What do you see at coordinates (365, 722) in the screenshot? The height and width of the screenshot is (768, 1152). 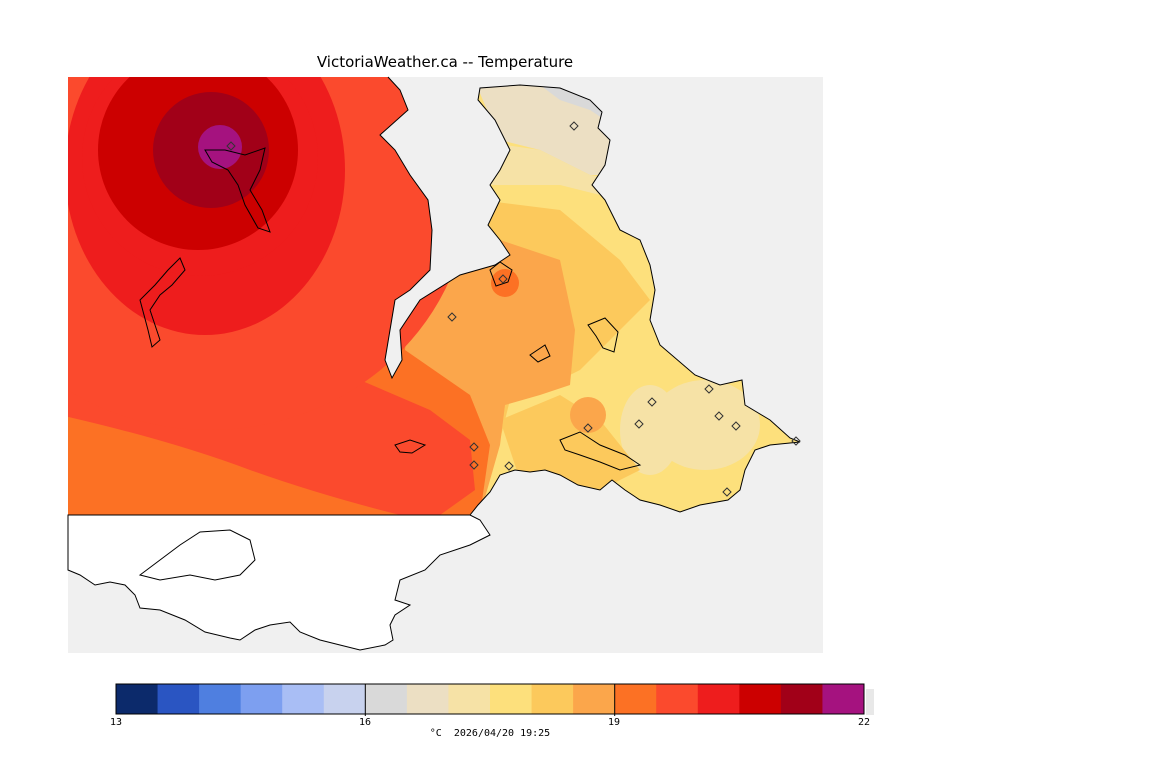 I see `colorbar-tick-label: 16` at bounding box center [365, 722].